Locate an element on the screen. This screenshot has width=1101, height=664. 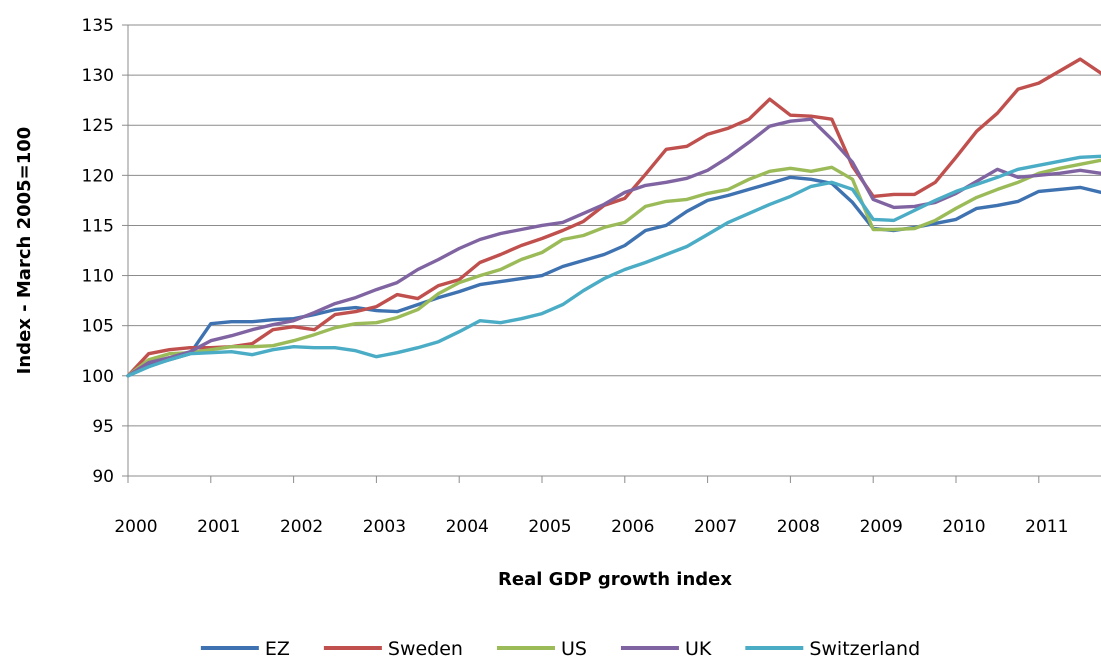
x-tick-label: 2006 is located at coordinates (632, 527).